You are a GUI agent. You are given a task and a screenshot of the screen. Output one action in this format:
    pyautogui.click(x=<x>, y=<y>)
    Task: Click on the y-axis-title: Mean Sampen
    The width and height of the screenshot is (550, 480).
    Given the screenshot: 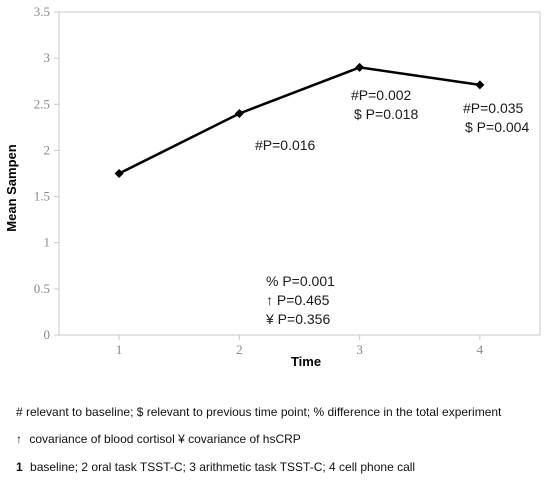 What is the action you would take?
    pyautogui.click(x=11, y=187)
    